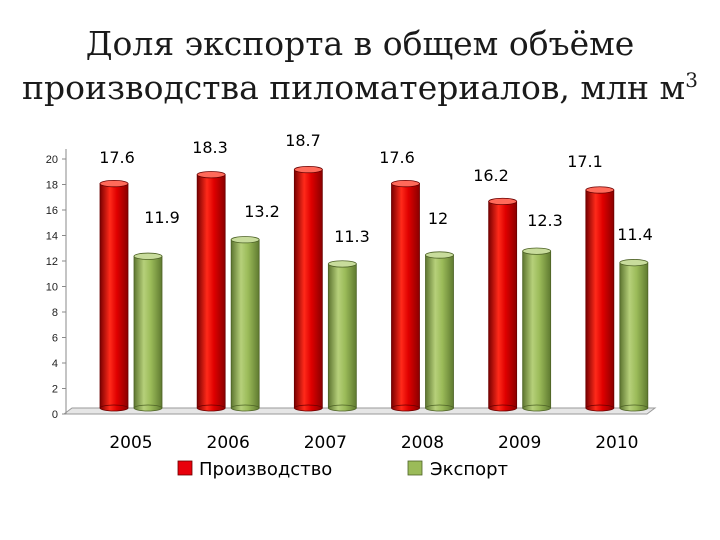 This screenshot has width=720, height=540. I want to click on chart-title-line2: производства пиломатериалов, млн м3, so click(360, 88).